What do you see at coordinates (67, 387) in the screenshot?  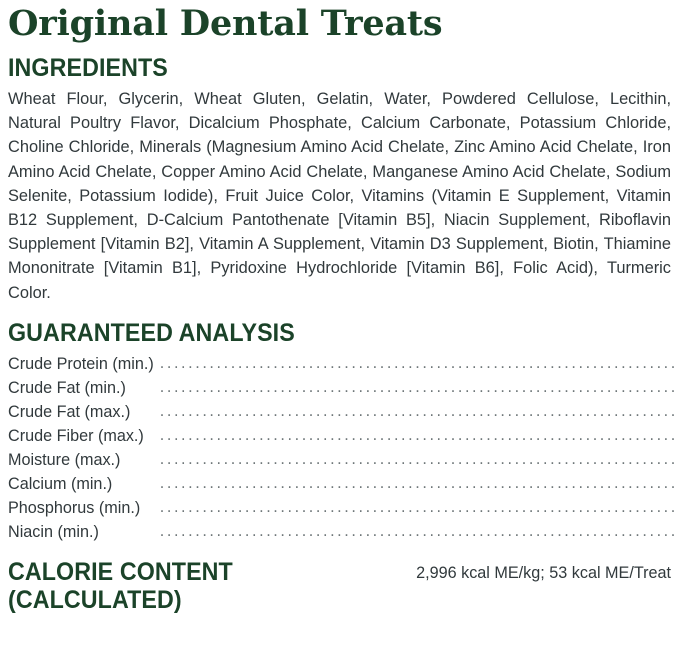 I see `analysis-nutrient-name: Crude Fat (min.)` at bounding box center [67, 387].